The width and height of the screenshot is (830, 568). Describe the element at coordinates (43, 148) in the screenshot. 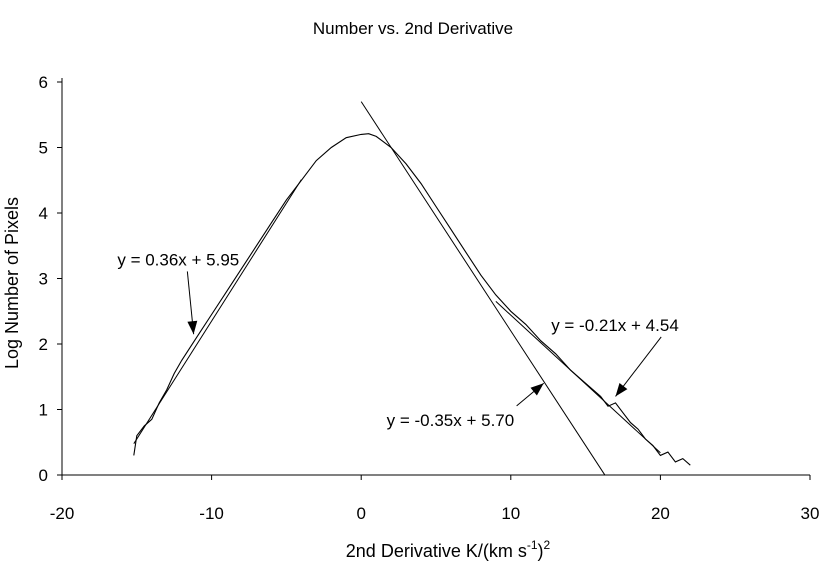

I see `y-tick-label: 5` at that location.